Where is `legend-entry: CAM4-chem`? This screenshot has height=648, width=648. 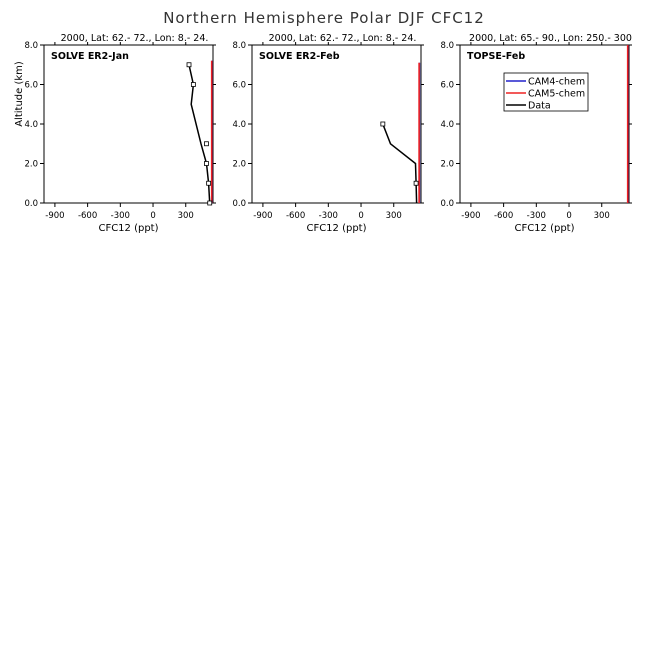
legend-entry: CAM4-chem is located at coordinates (556, 82).